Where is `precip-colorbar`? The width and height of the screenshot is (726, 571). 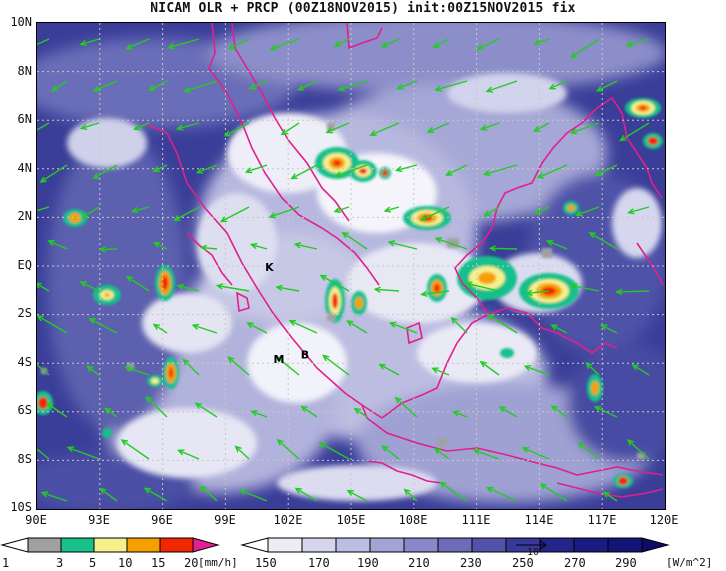 precip-colorbar is located at coordinates (110, 545).